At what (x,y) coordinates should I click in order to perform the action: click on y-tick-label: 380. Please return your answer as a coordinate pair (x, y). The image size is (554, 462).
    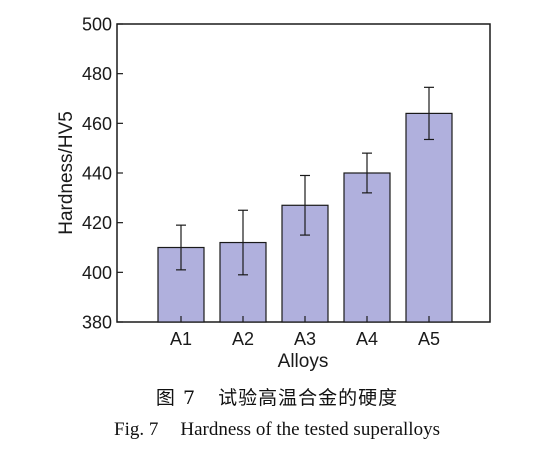
    Looking at the image, I should click on (97, 323).